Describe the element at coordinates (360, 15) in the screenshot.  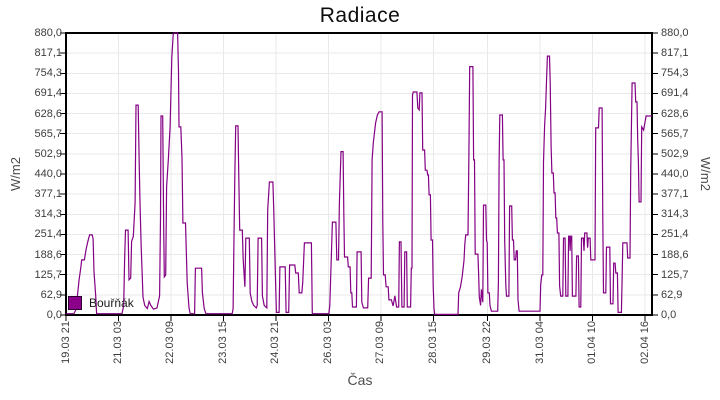
I see `chart-title: Radiace` at that location.